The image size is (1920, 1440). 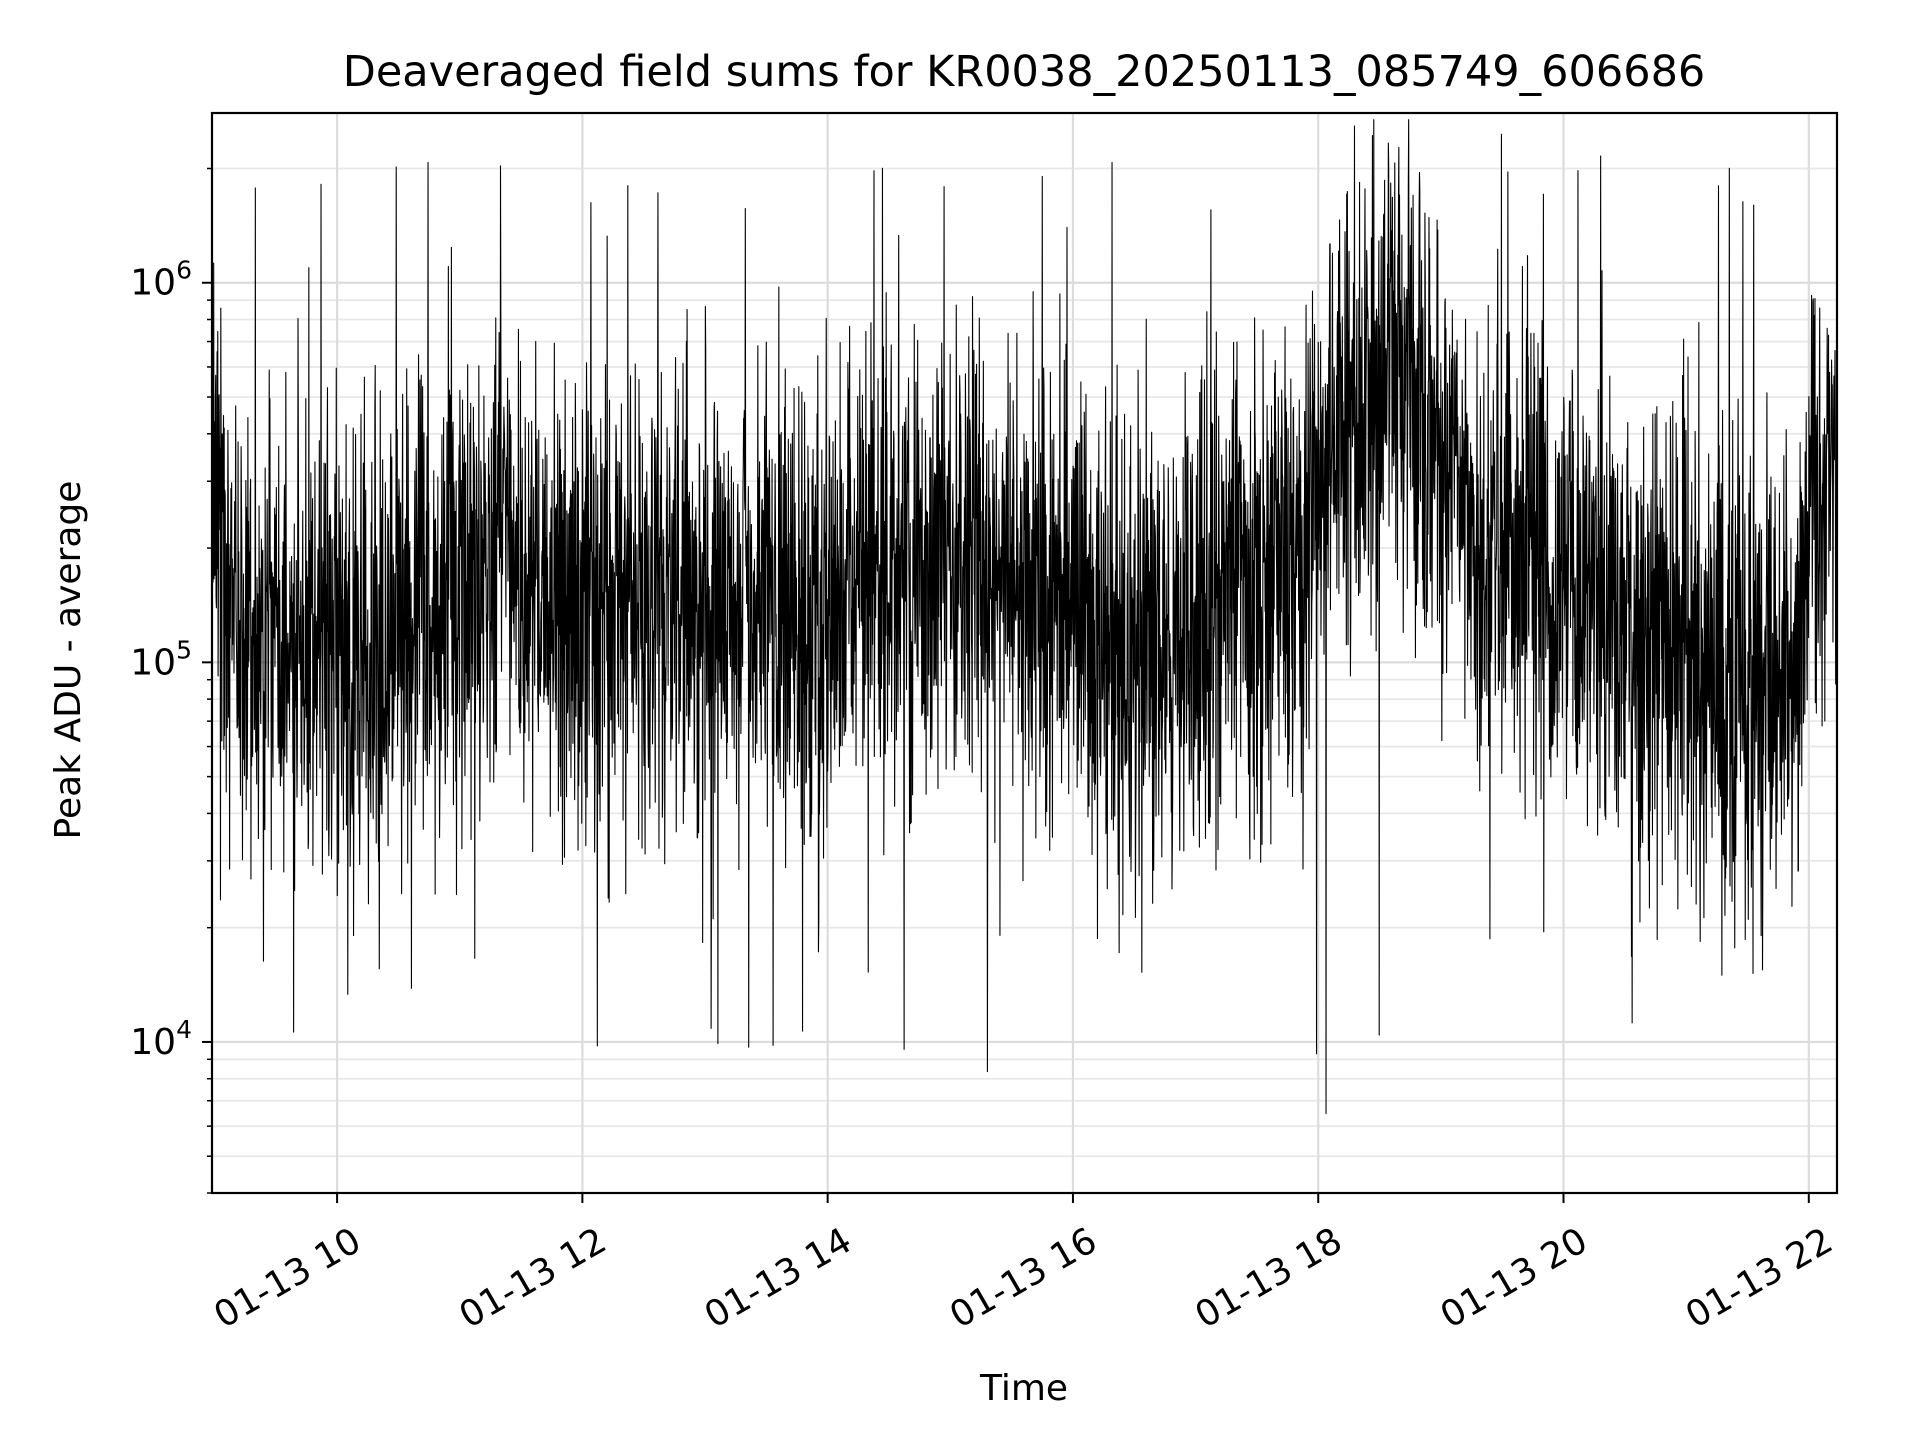 What do you see at coordinates (184, 1029) in the screenshot?
I see `y-tick-label-exponent: 4` at bounding box center [184, 1029].